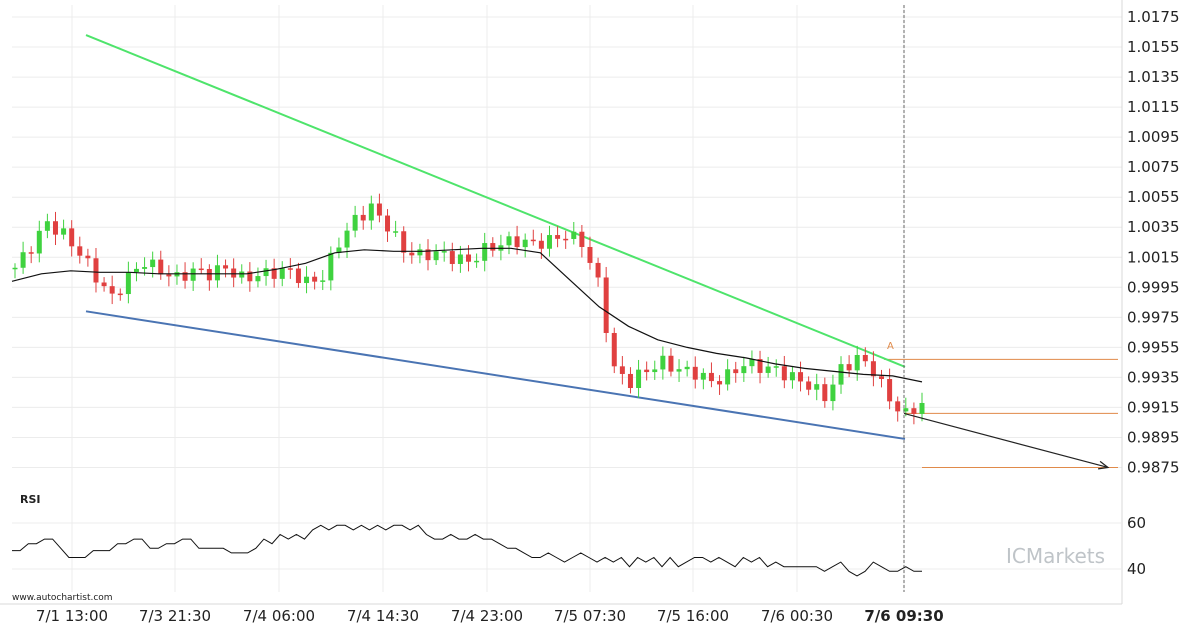 This screenshot has height=630, width=1200. I want to click on x-tick-label: 7/5 07:30, so click(590, 616).